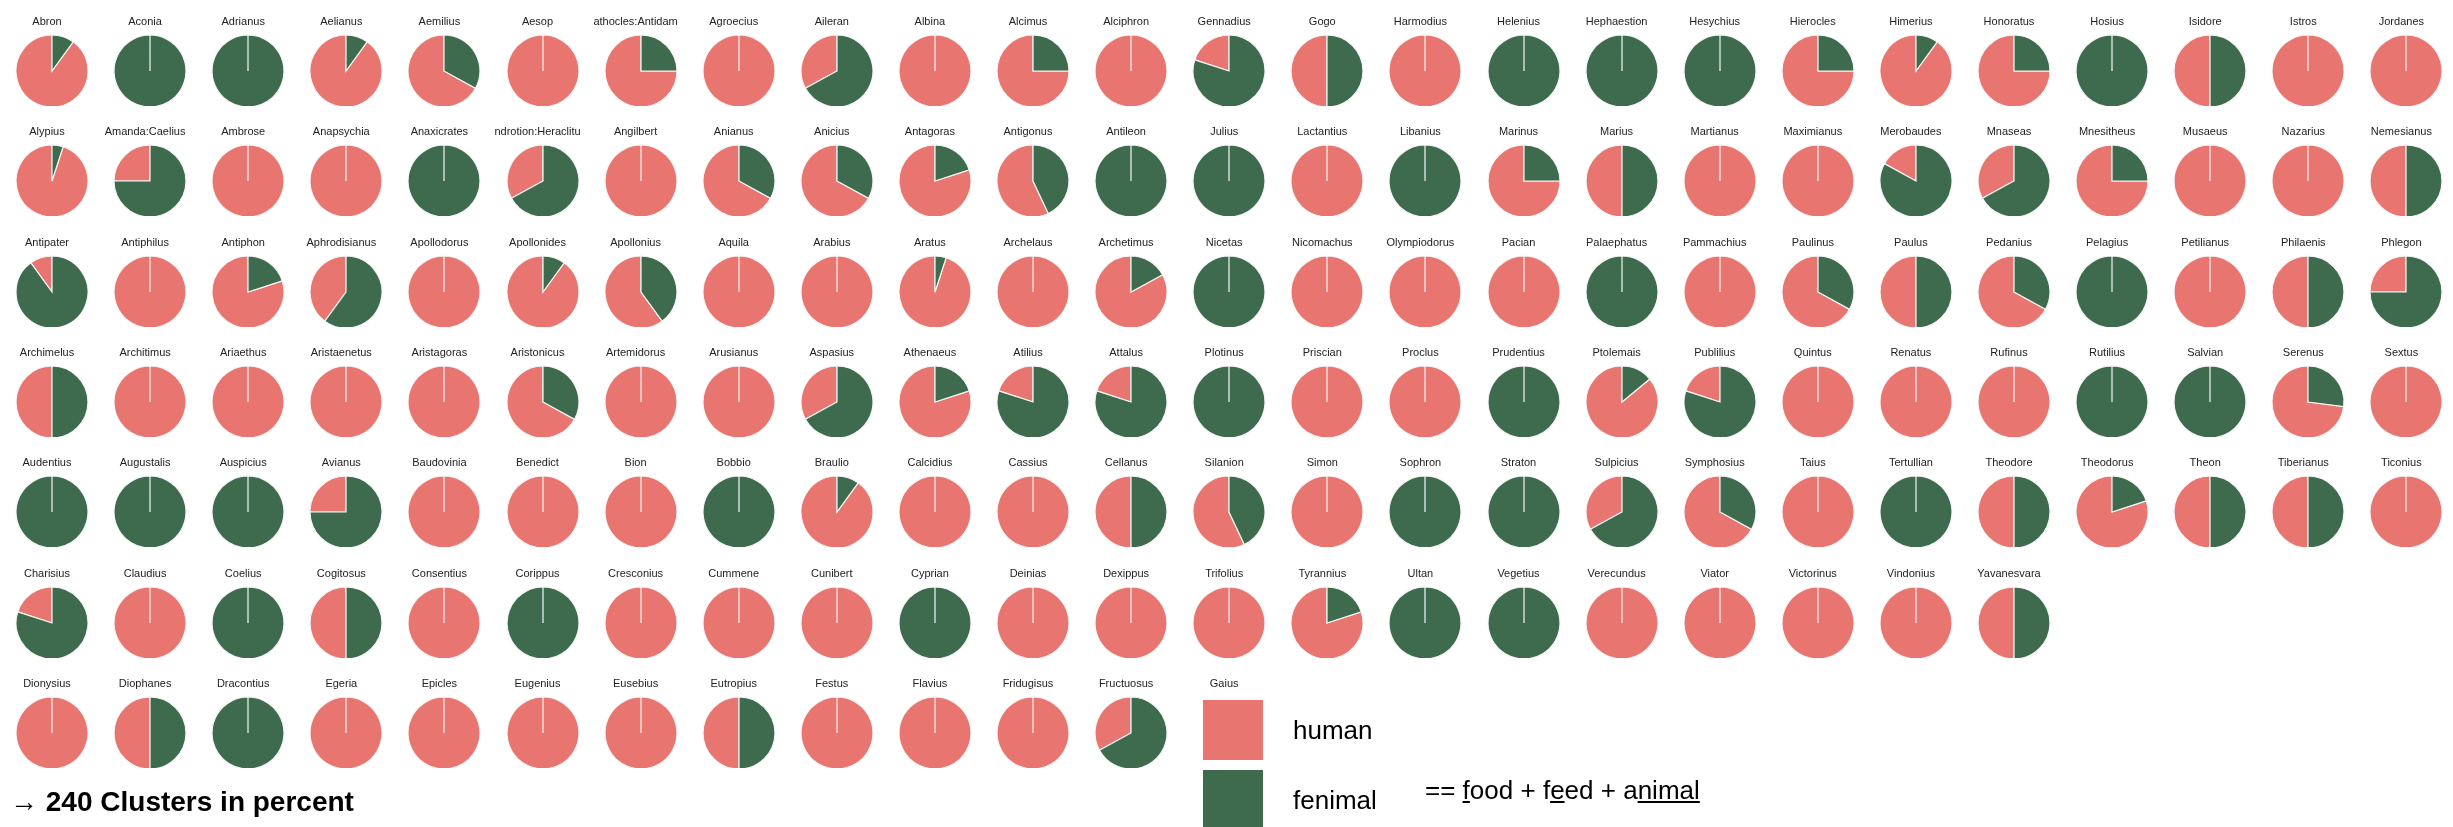 The image size is (2453, 827). What do you see at coordinates (930, 682) in the screenshot?
I see `slice-label: Flavius` at bounding box center [930, 682].